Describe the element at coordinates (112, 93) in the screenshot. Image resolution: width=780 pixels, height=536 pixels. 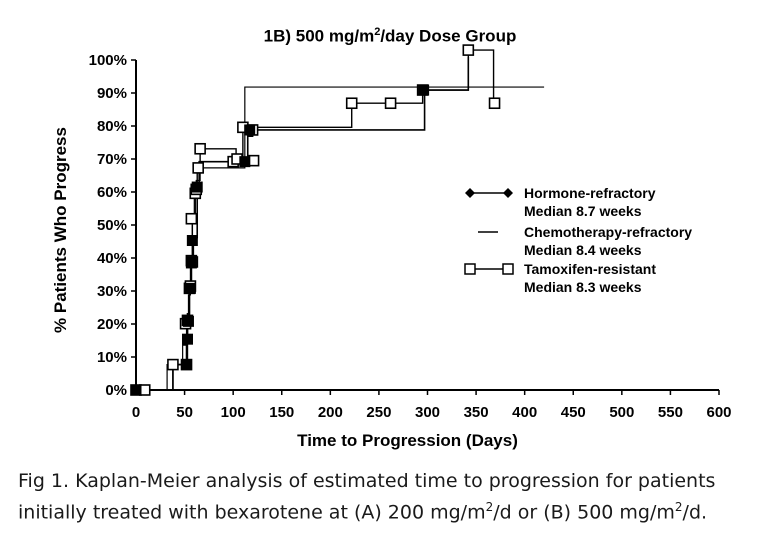
I see `y-tick-label: 90%` at that location.